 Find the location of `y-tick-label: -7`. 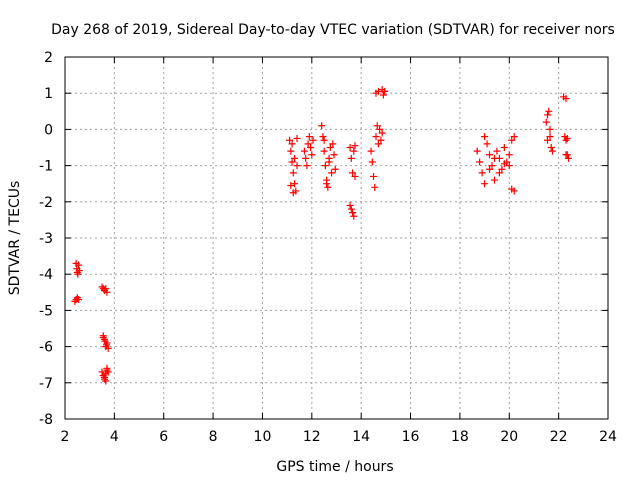

y-tick-label: -7 is located at coordinates (46, 384).